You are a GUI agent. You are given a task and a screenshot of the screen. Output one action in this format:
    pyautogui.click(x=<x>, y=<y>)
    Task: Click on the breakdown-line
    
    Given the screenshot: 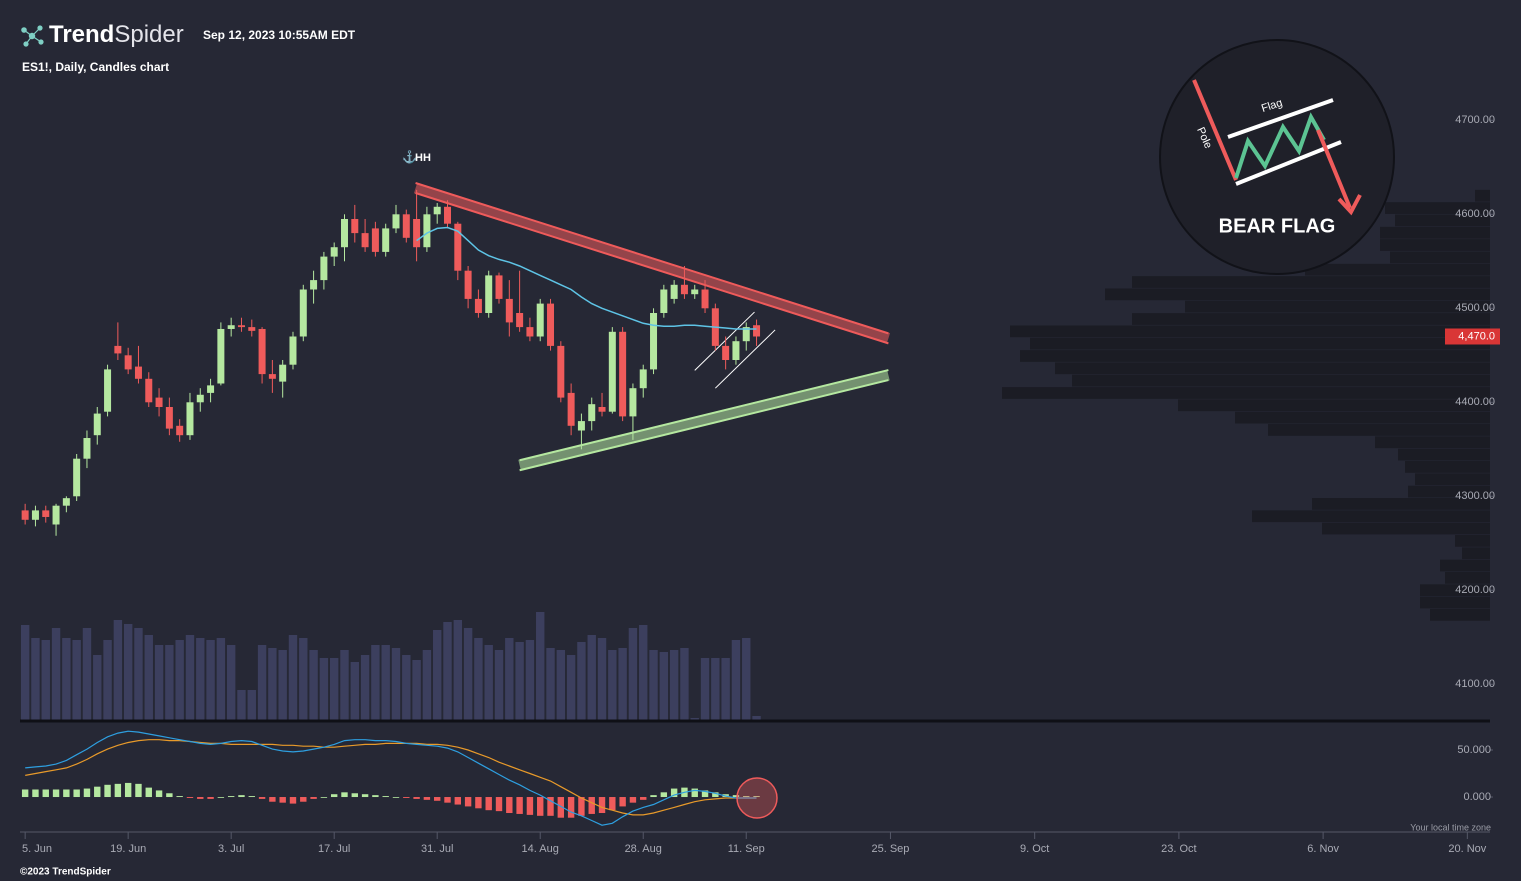 What is the action you would take?
    pyautogui.click(x=1334, y=169)
    